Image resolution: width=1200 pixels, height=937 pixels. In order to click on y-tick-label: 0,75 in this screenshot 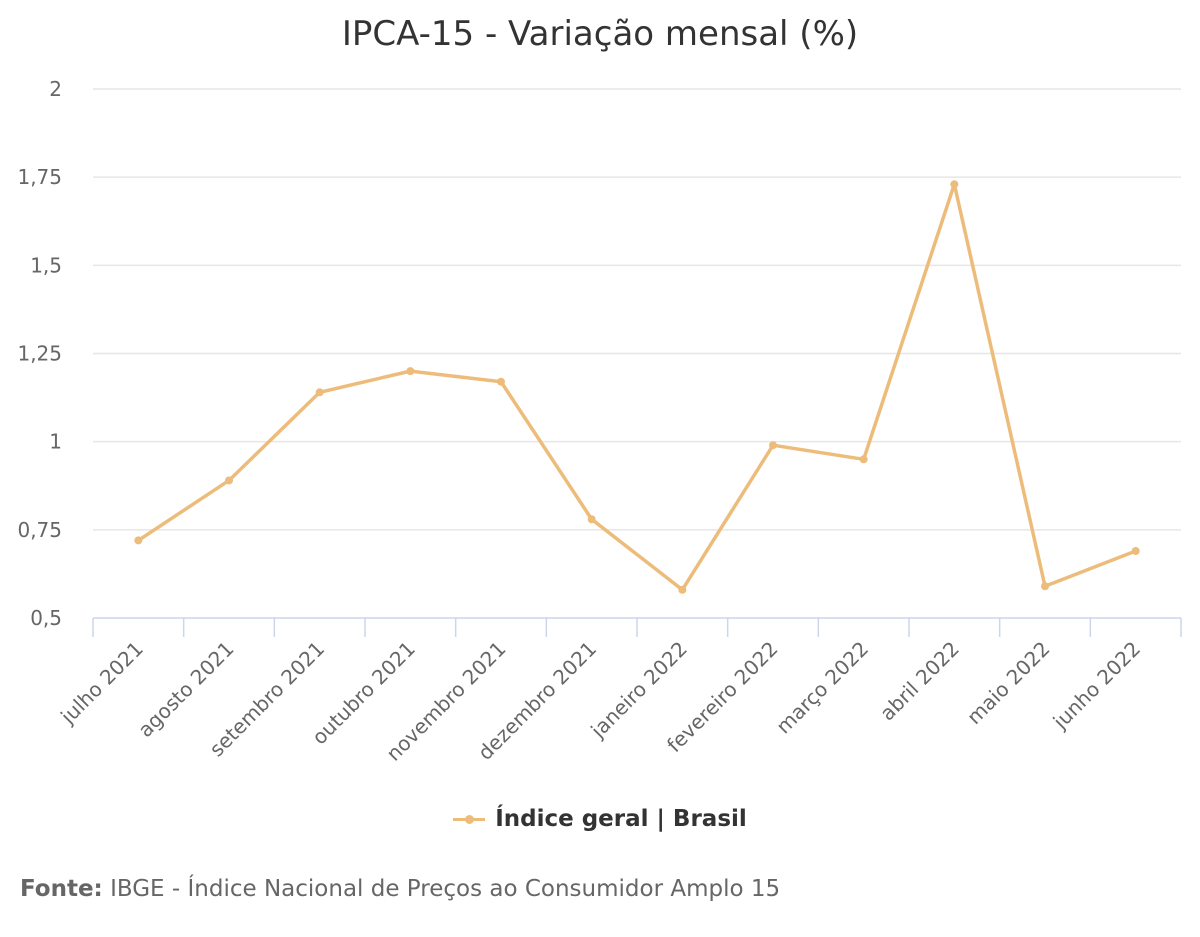, I will do `click(39, 530)`.